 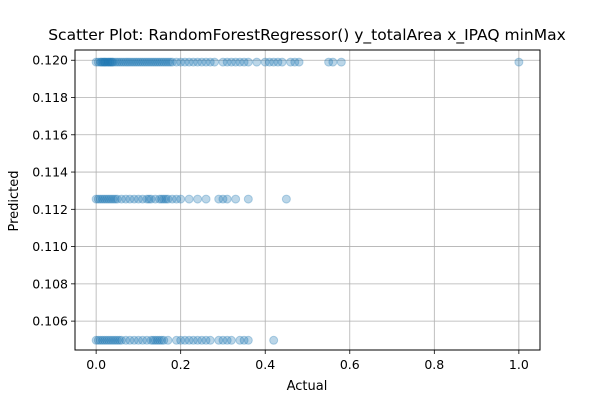 I want to click on y-tick-label: 0.106, so click(x=50, y=321).